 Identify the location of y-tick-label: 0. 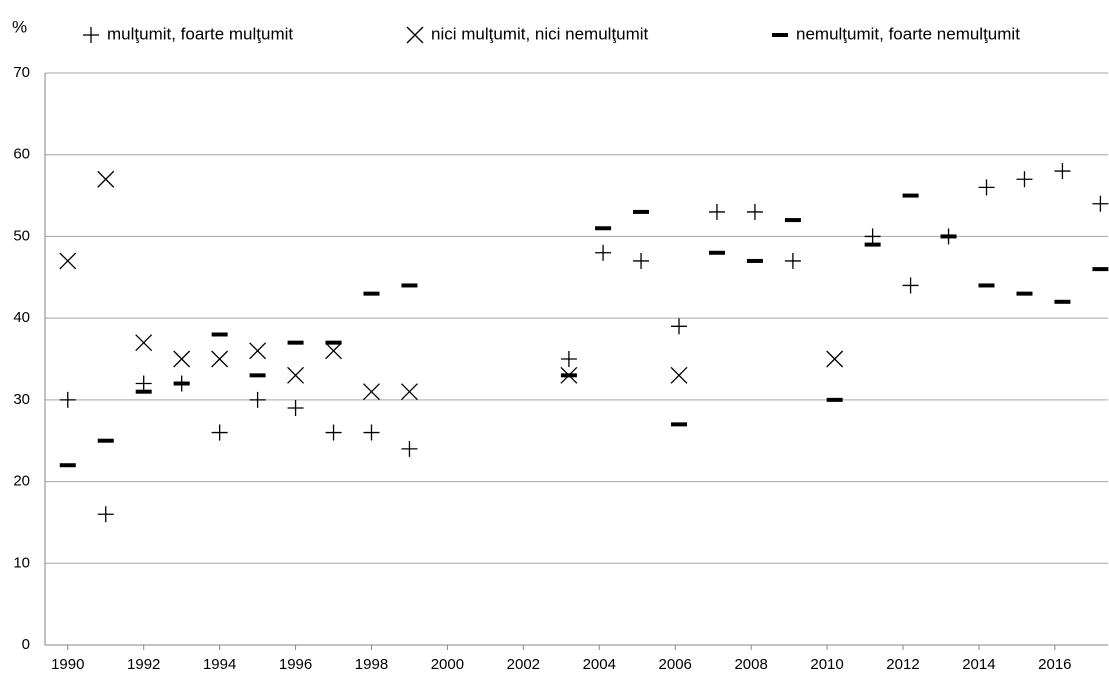
(26, 644).